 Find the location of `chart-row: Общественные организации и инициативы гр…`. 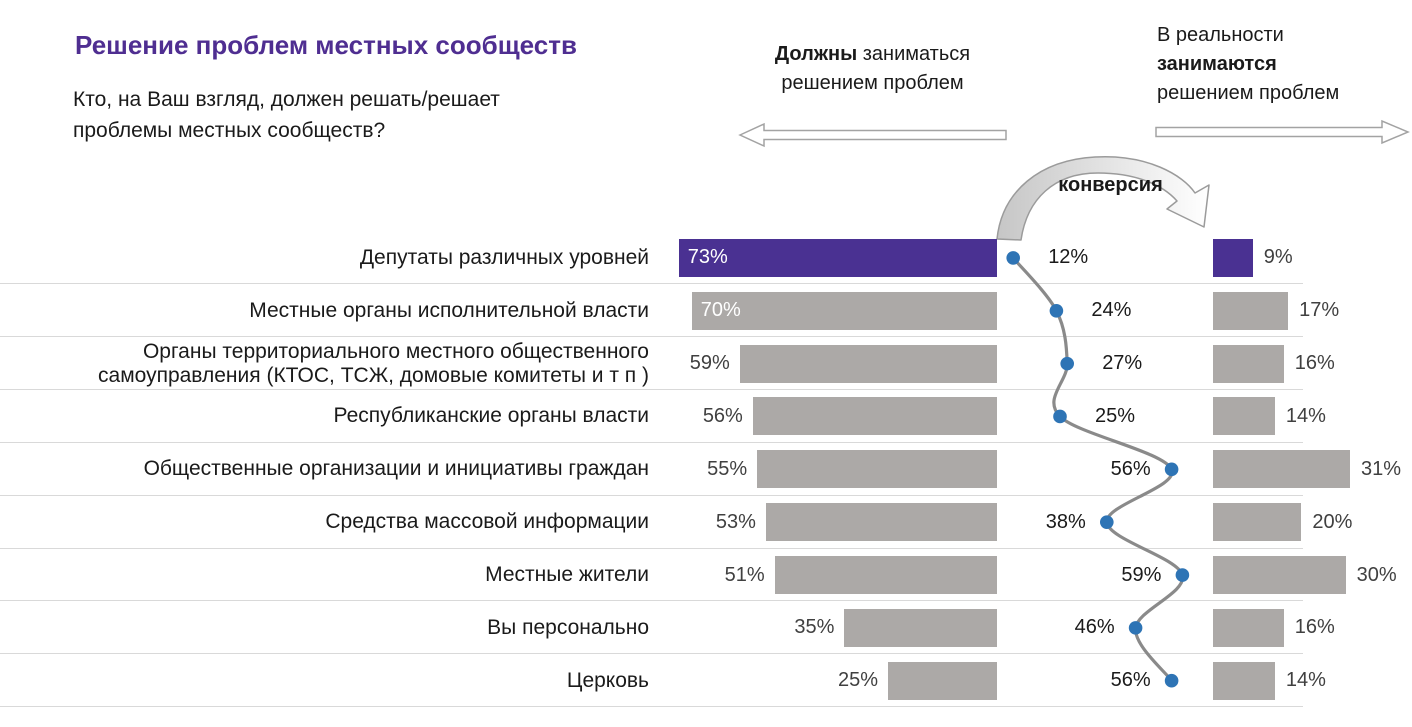

chart-row: Общественные организации и инициативы гр… is located at coordinates (706, 469).